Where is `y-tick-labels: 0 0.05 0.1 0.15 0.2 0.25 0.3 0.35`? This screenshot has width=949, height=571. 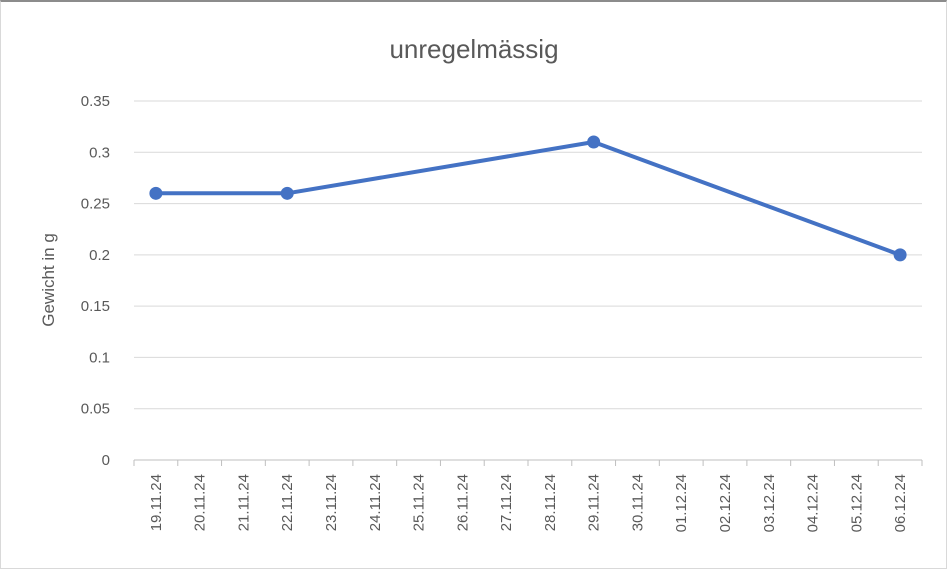
y-tick-labels: 0 0.05 0.1 0.15 0.2 0.25 0.3 0.35 is located at coordinates (95, 281).